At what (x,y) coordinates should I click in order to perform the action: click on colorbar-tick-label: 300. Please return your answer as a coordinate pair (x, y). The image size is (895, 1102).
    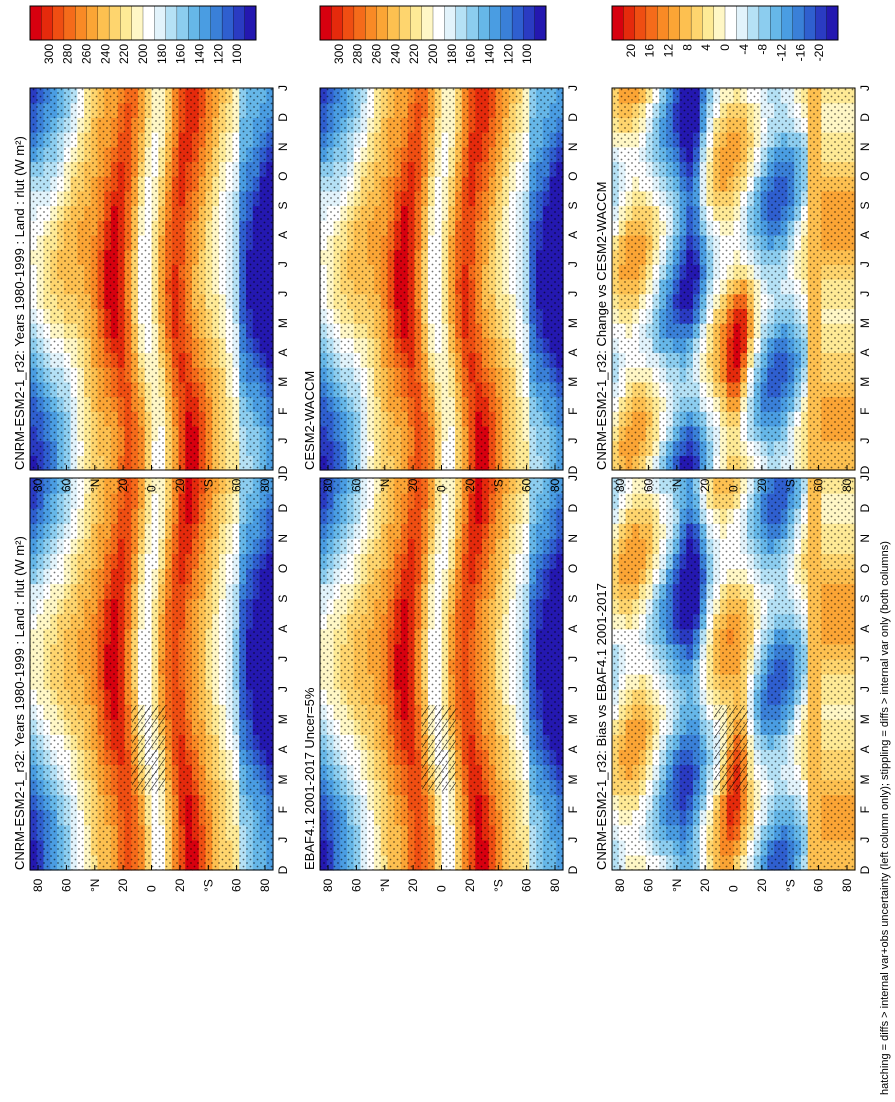
    Looking at the image, I should click on (339, 54).